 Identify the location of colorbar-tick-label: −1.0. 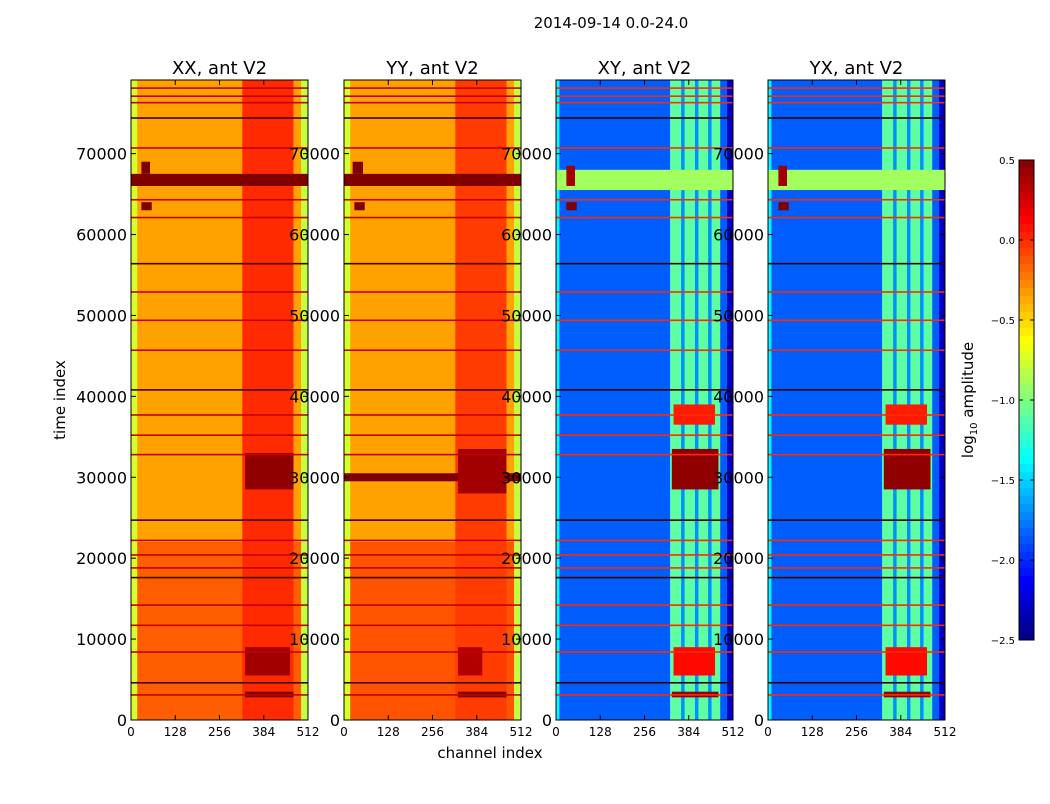
(1003, 401).